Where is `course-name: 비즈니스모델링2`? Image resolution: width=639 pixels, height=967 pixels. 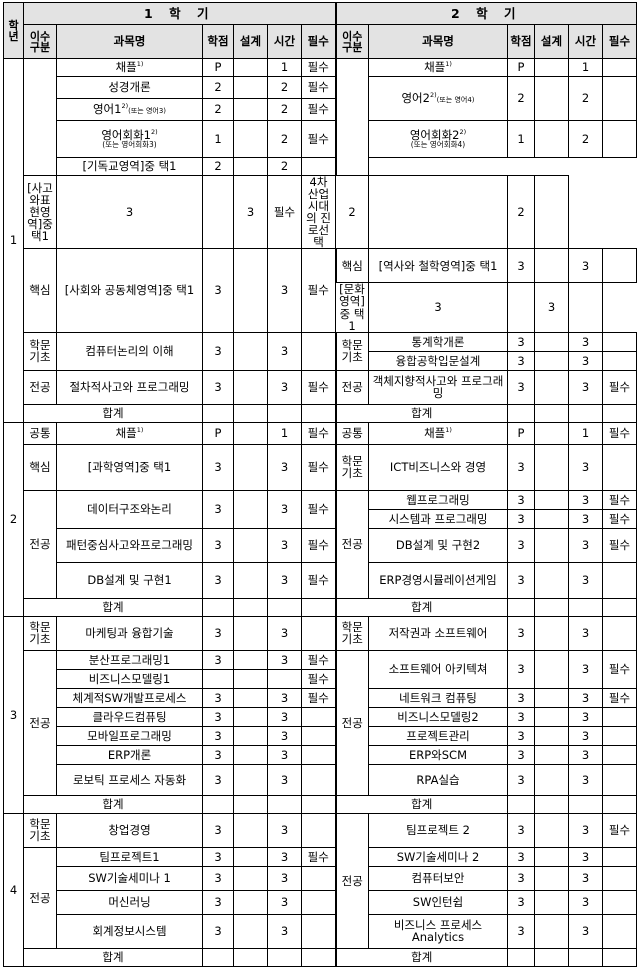
course-name: 비즈니스모델링2 is located at coordinates (438, 716).